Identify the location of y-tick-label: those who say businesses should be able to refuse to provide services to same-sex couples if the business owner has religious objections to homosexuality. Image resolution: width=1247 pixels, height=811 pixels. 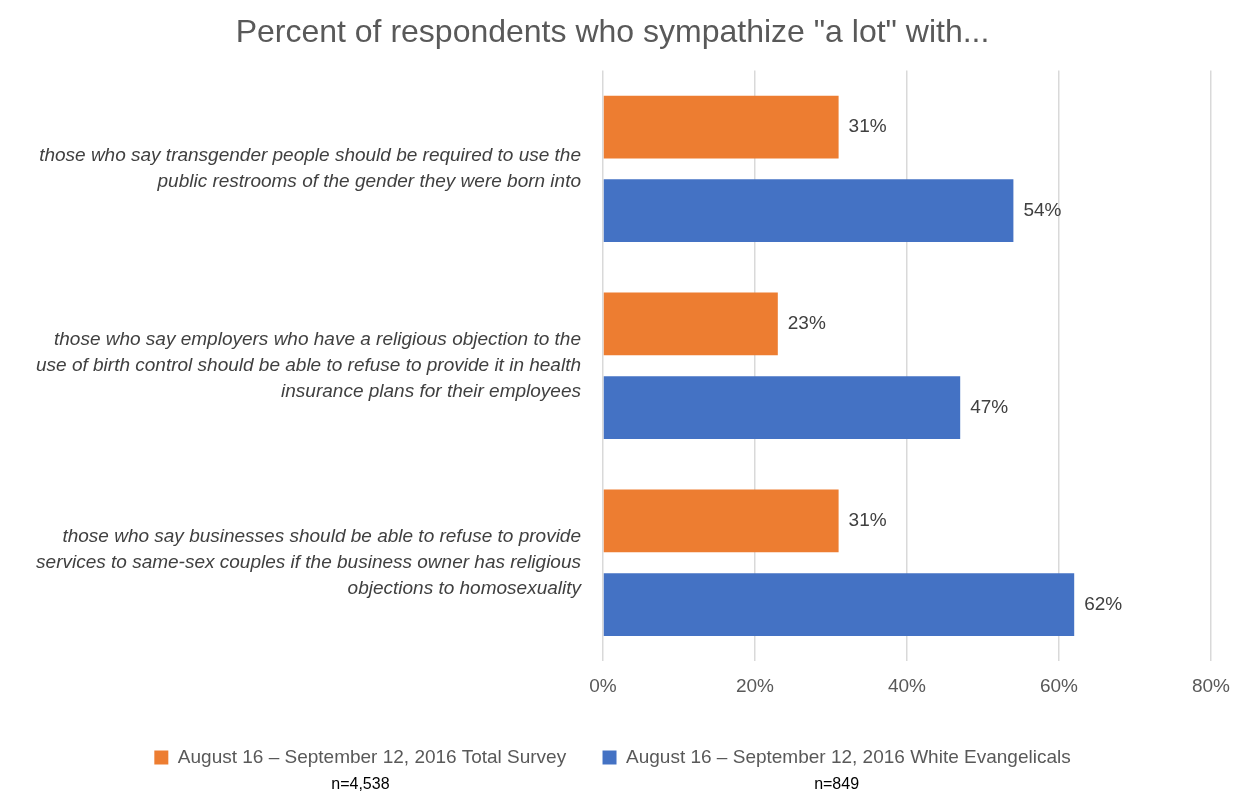
(309, 561).